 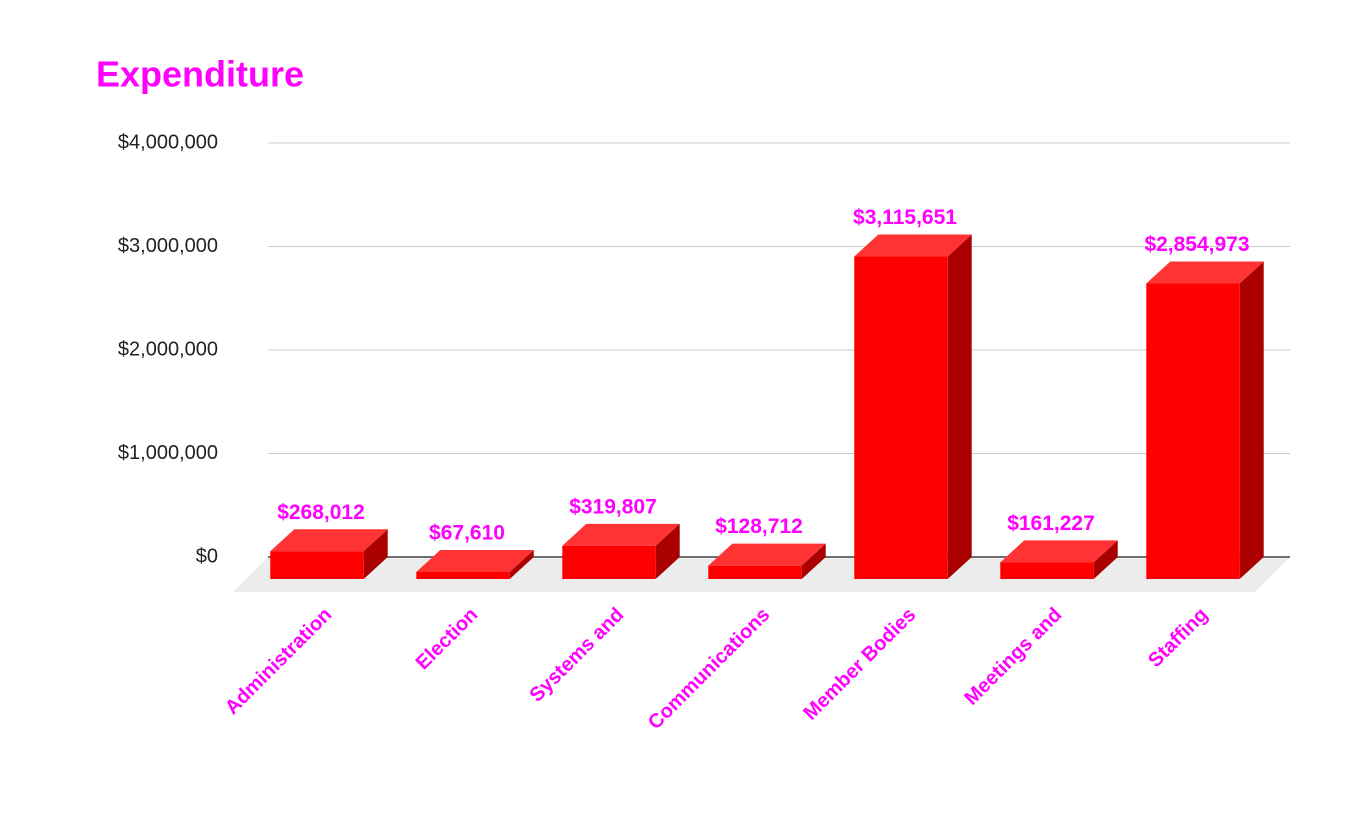 What do you see at coordinates (278, 661) in the screenshot?
I see `x-tick-label: Administration` at bounding box center [278, 661].